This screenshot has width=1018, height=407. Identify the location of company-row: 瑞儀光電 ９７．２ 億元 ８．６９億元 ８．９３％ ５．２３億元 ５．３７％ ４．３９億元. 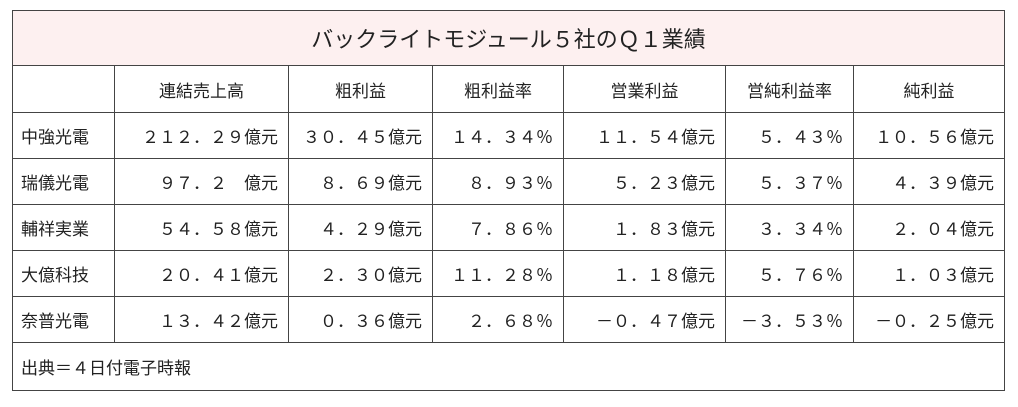
(509, 181).